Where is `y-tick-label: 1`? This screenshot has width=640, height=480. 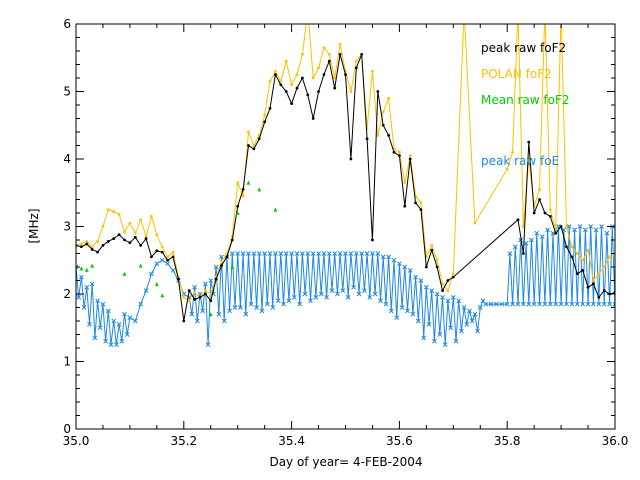 y-tick-label: 1 is located at coordinates (67, 362).